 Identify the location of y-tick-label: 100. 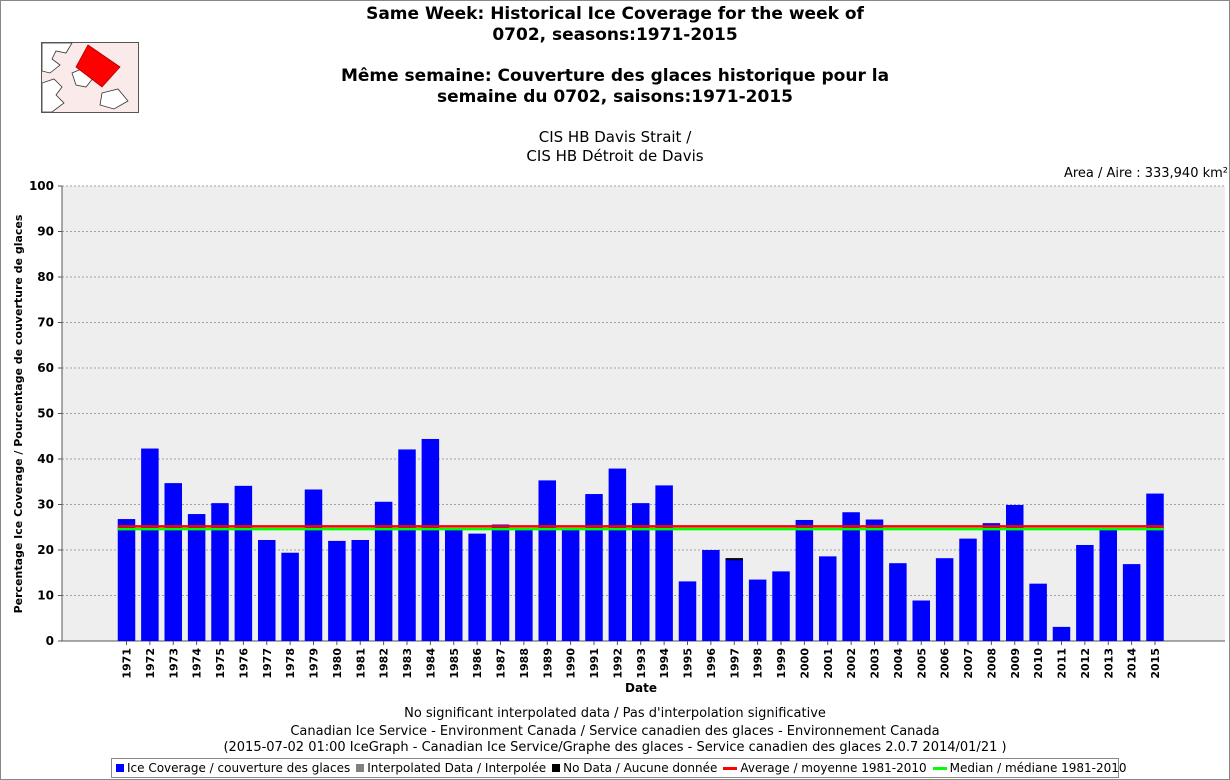
(41, 186).